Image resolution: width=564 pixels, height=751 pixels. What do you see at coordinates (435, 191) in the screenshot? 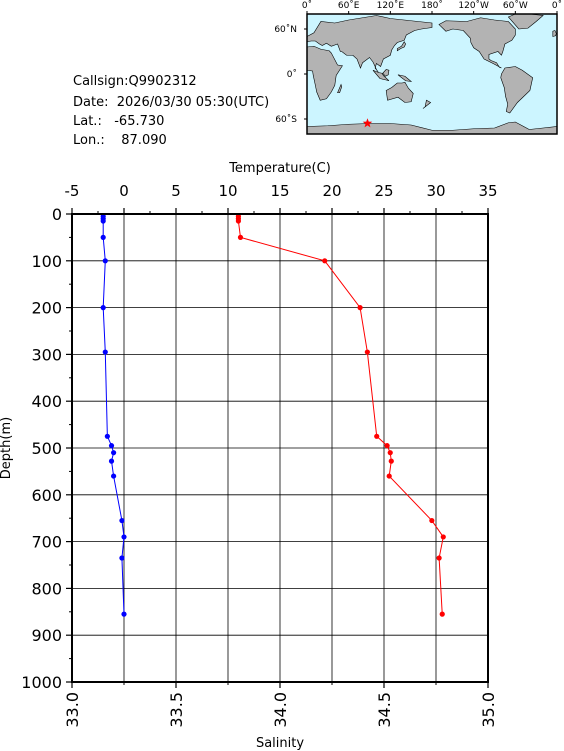
I see `temperature-tick-label: 30` at bounding box center [435, 191].